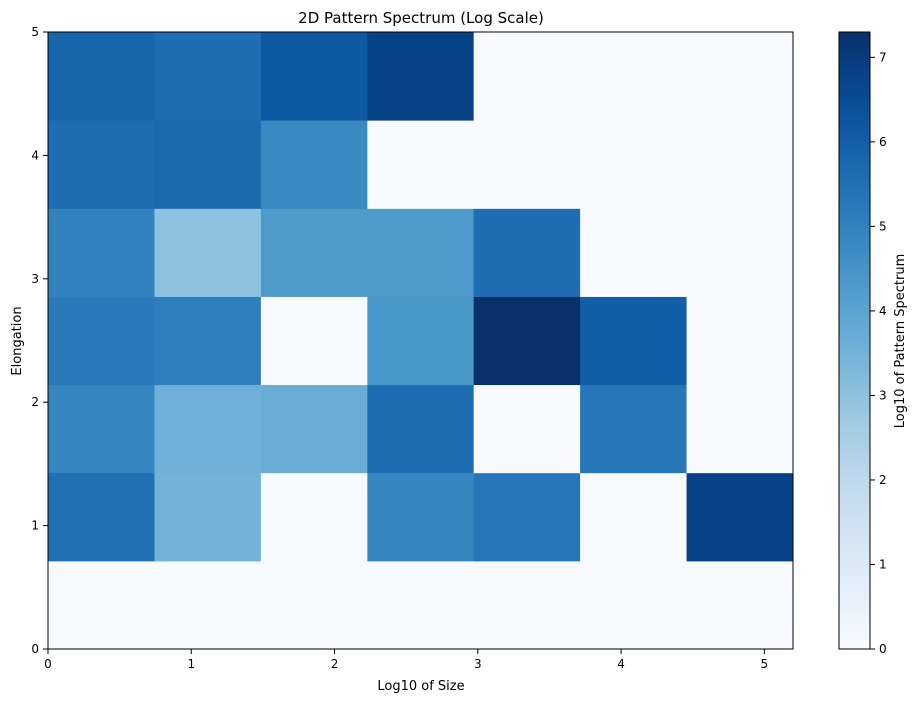 Image resolution: width=917 pixels, height=701 pixels. I want to click on y-axis-ticks: 0 1 2 3 4 5, so click(39, 340).